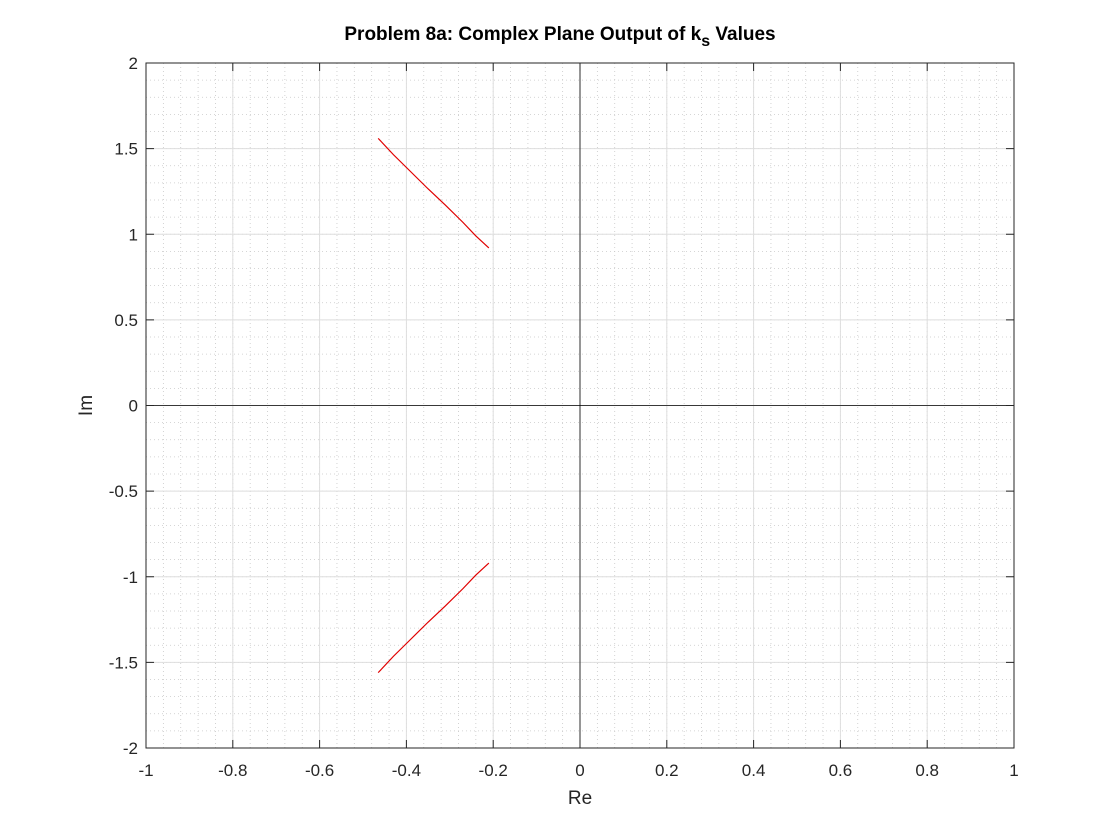 This screenshot has height=840, width=1120. I want to click on y-tick-label: -1.5, so click(123, 662).